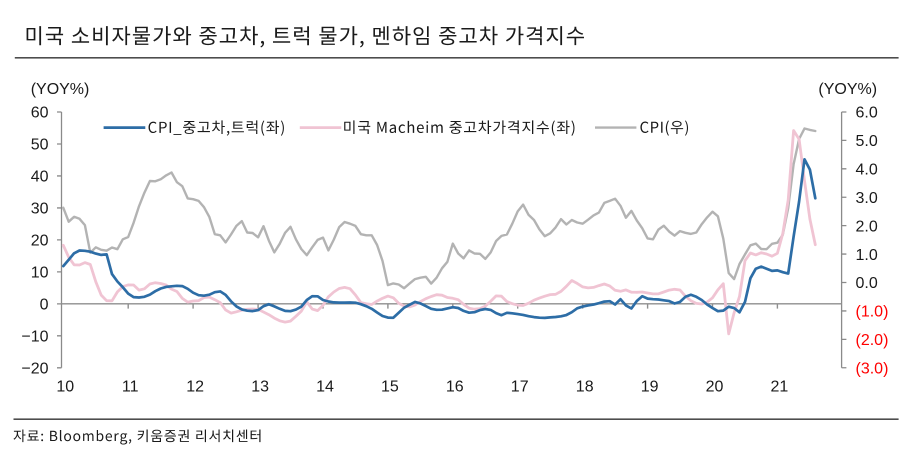 The image size is (911, 469). I want to click on svg-text: 14, so click(325, 387).